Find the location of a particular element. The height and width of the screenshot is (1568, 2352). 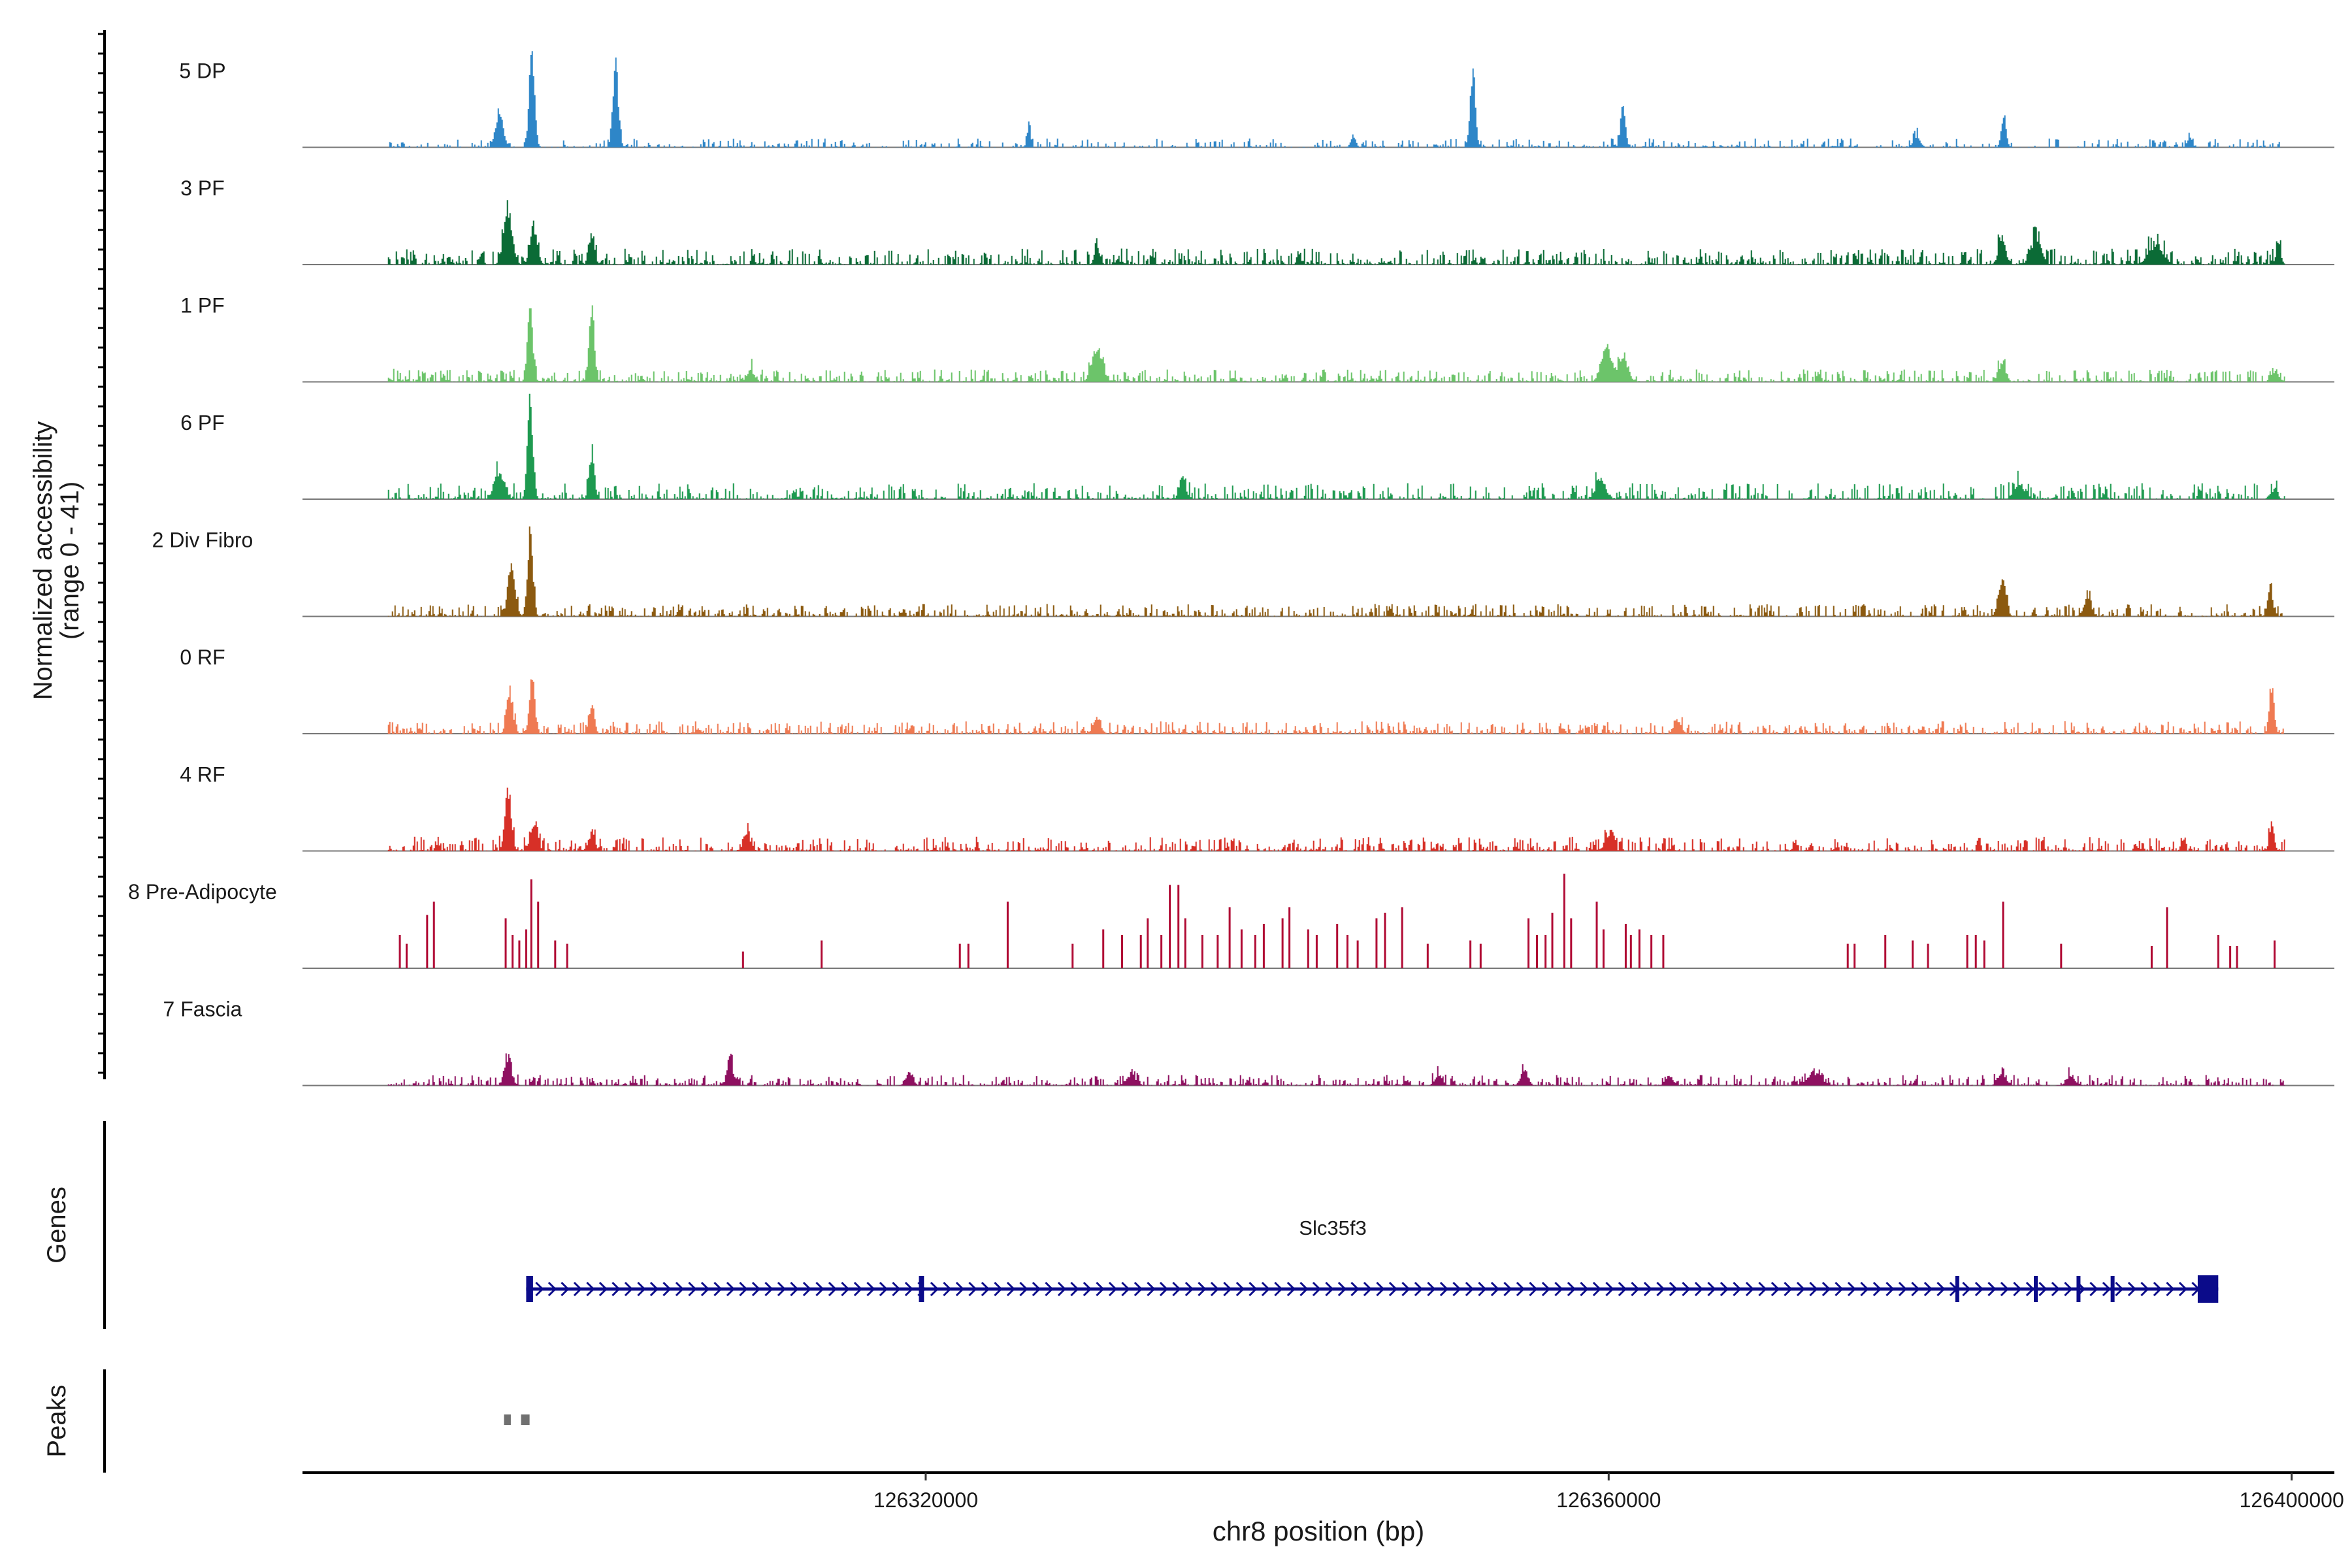

gene-model is located at coordinates (1372, 1289).